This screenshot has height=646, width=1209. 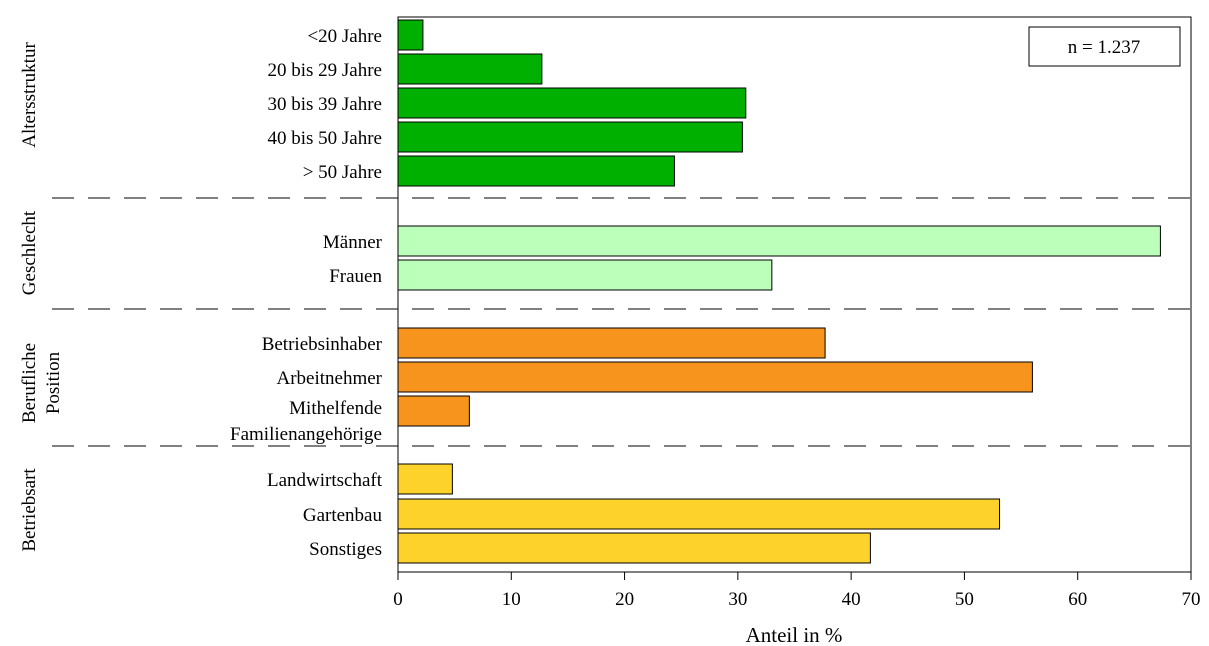 What do you see at coordinates (355, 276) in the screenshot?
I see `category-label: Frauen` at bounding box center [355, 276].